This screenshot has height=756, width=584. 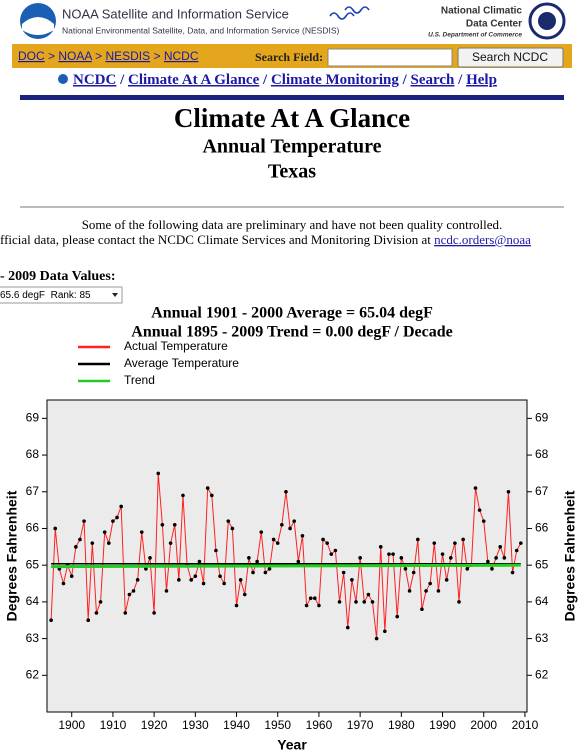 I want to click on x-tick-label: 1910, so click(x=113, y=725).